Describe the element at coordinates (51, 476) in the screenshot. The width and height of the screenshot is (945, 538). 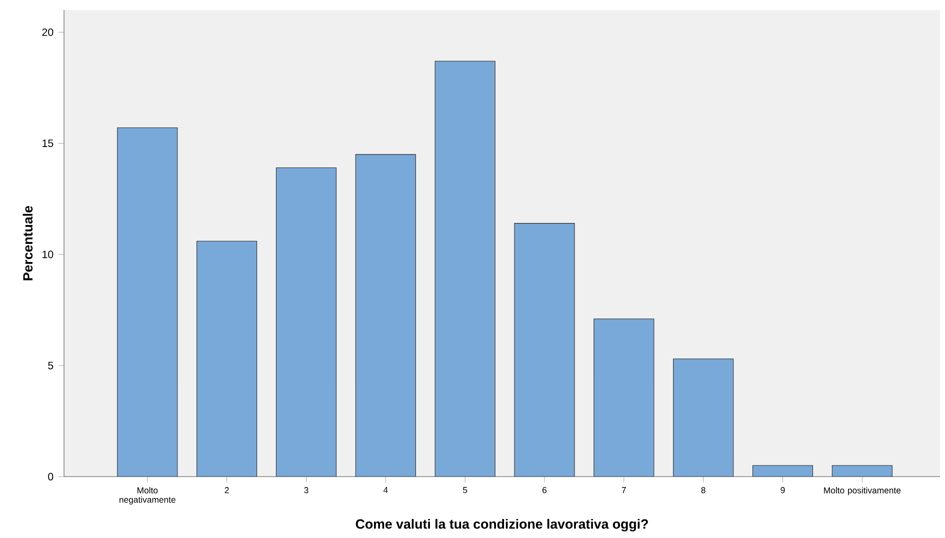
I see `y-tick-label: 0` at that location.